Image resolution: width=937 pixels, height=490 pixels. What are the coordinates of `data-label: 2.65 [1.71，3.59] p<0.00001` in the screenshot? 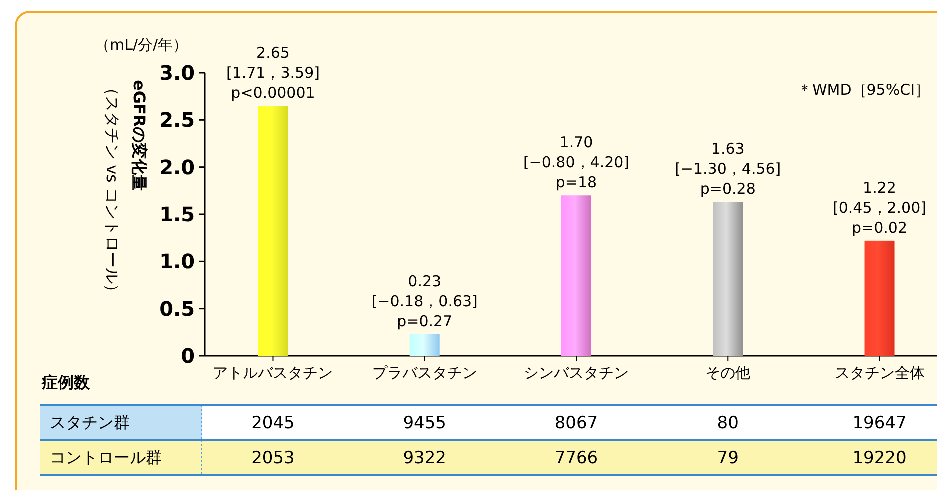 It's located at (273, 73).